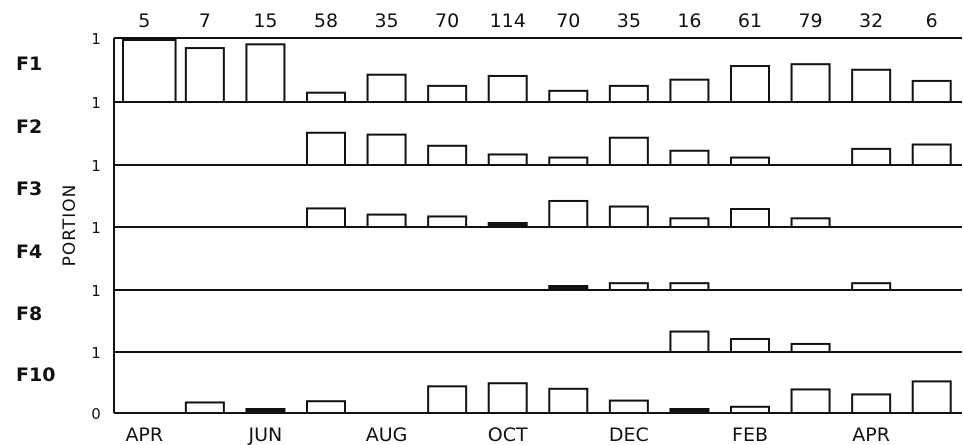  What do you see at coordinates (750, 434) in the screenshot?
I see `x-tick-label: FEB` at bounding box center [750, 434].